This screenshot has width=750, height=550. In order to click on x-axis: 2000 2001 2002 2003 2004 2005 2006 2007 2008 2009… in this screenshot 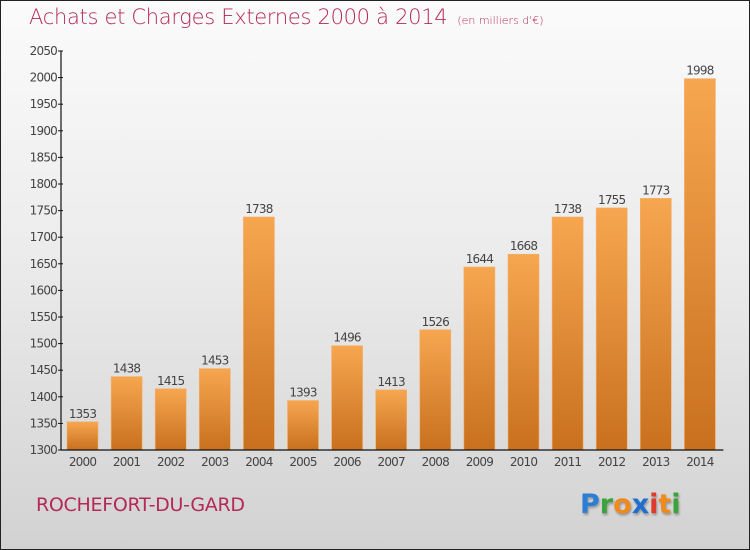, I will do `click(392, 459)`.